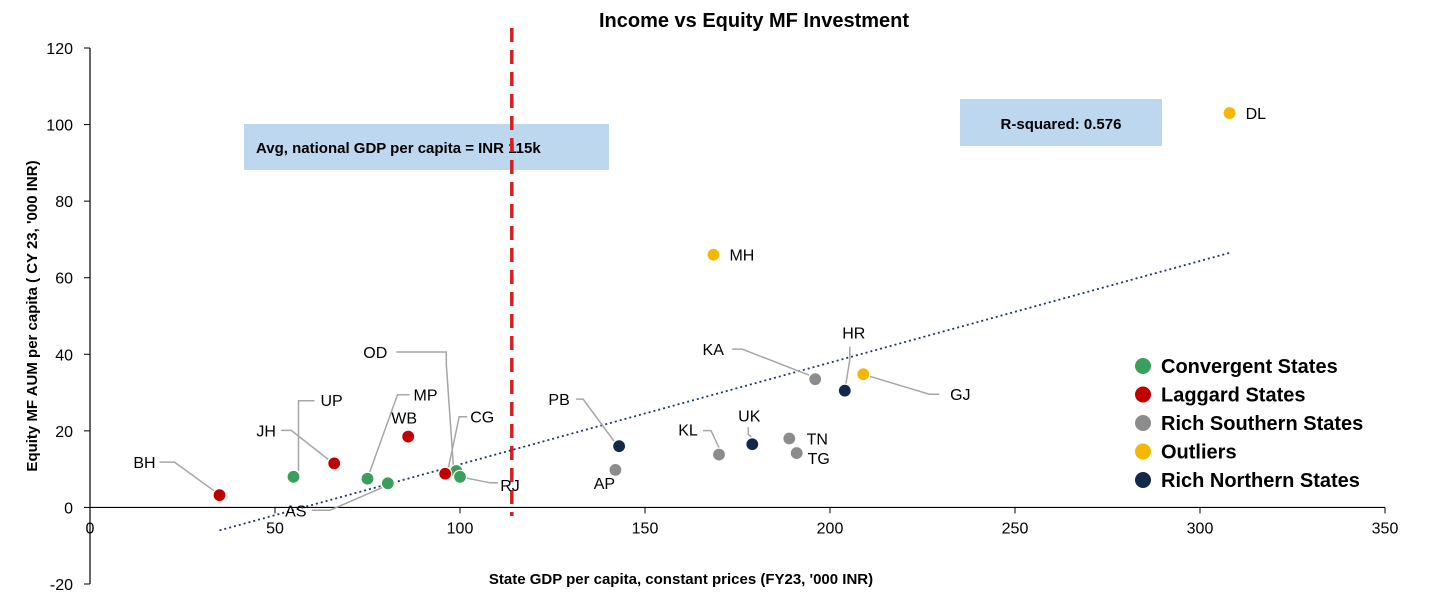 The image size is (1456, 599). What do you see at coordinates (425, 408) in the screenshot?
I see `label-leader-od` at bounding box center [425, 408].